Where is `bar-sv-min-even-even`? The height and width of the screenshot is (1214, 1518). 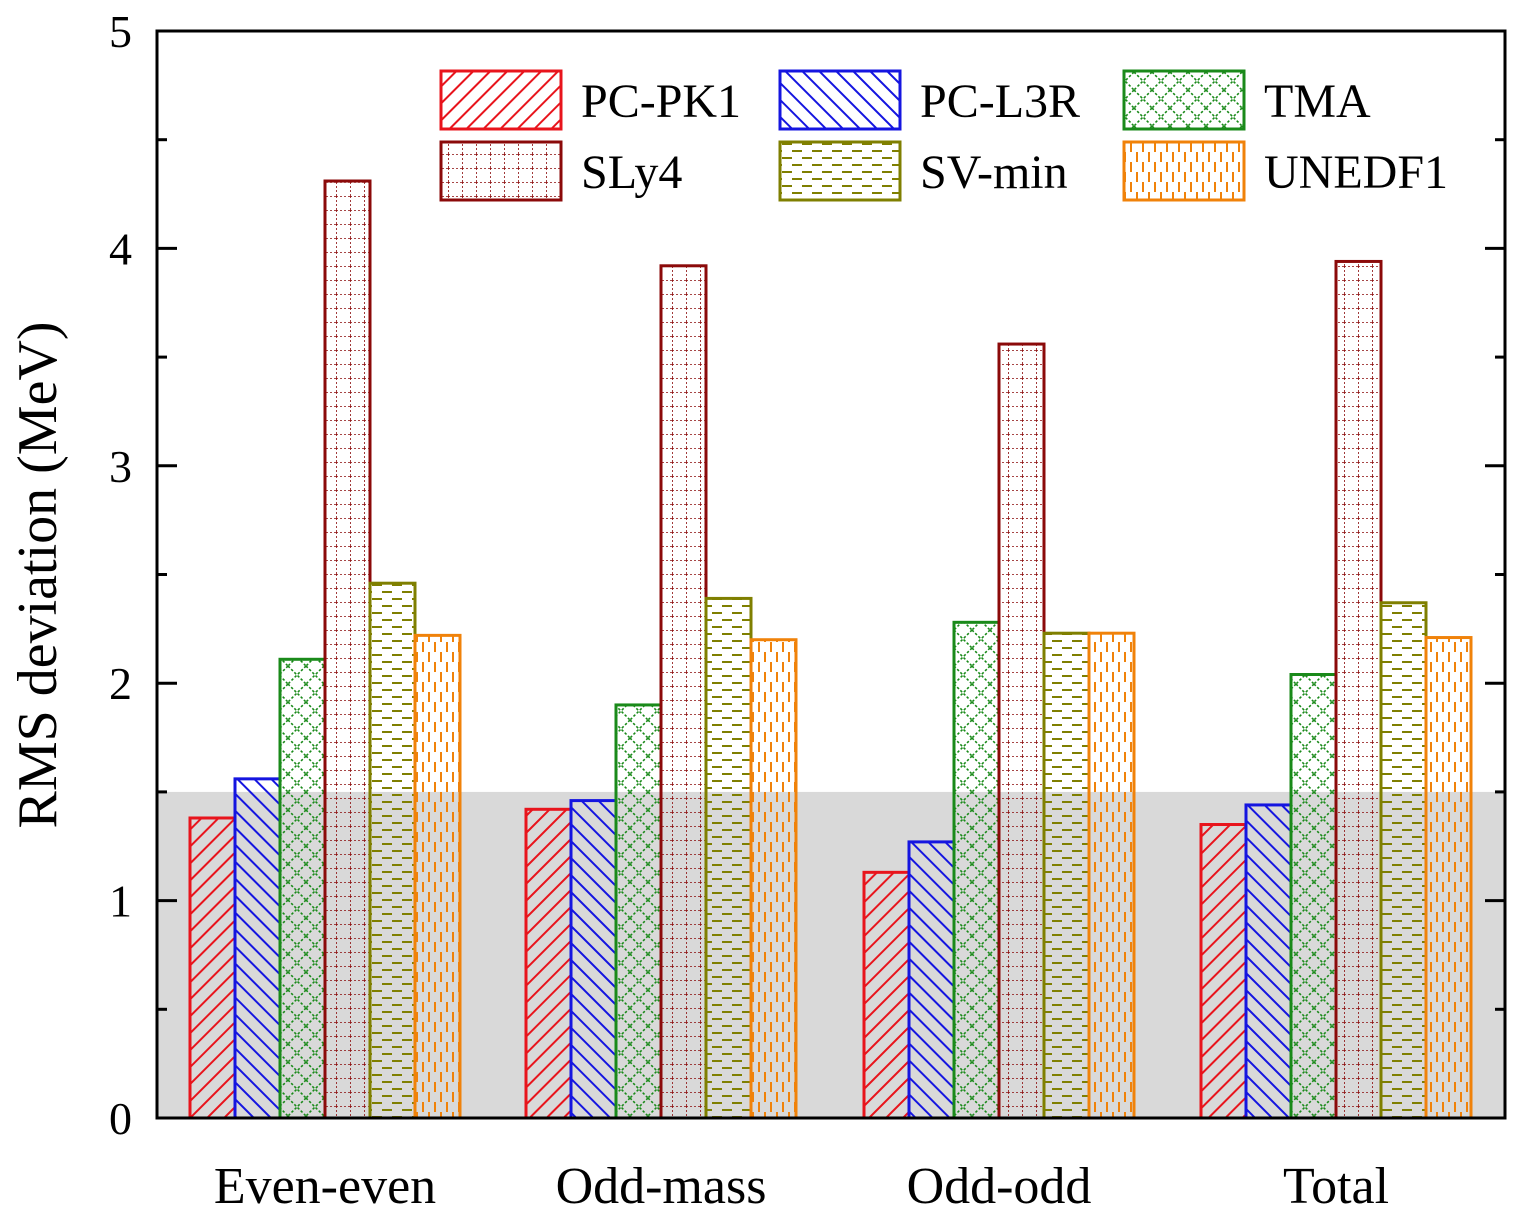
bar-sv-min-even-even is located at coordinates (392, 850).